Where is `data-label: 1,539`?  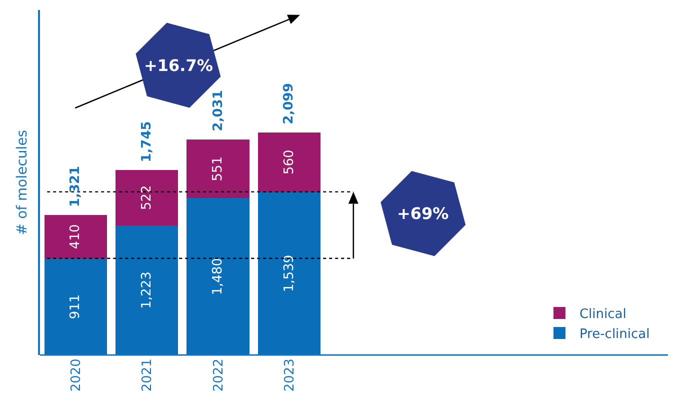
data-label: 1,539 is located at coordinates (289, 273).